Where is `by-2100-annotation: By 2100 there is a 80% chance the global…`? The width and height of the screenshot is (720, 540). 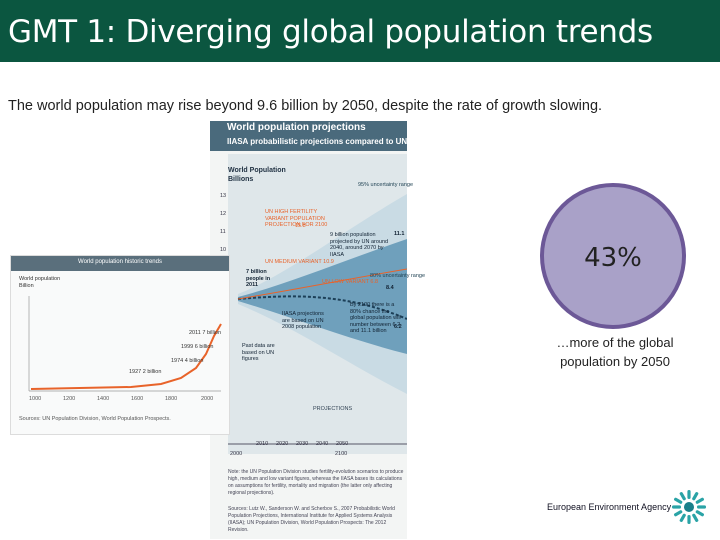 by-2100-annotation: By 2100 there is a 80% chance the global… is located at coordinates (375, 318).